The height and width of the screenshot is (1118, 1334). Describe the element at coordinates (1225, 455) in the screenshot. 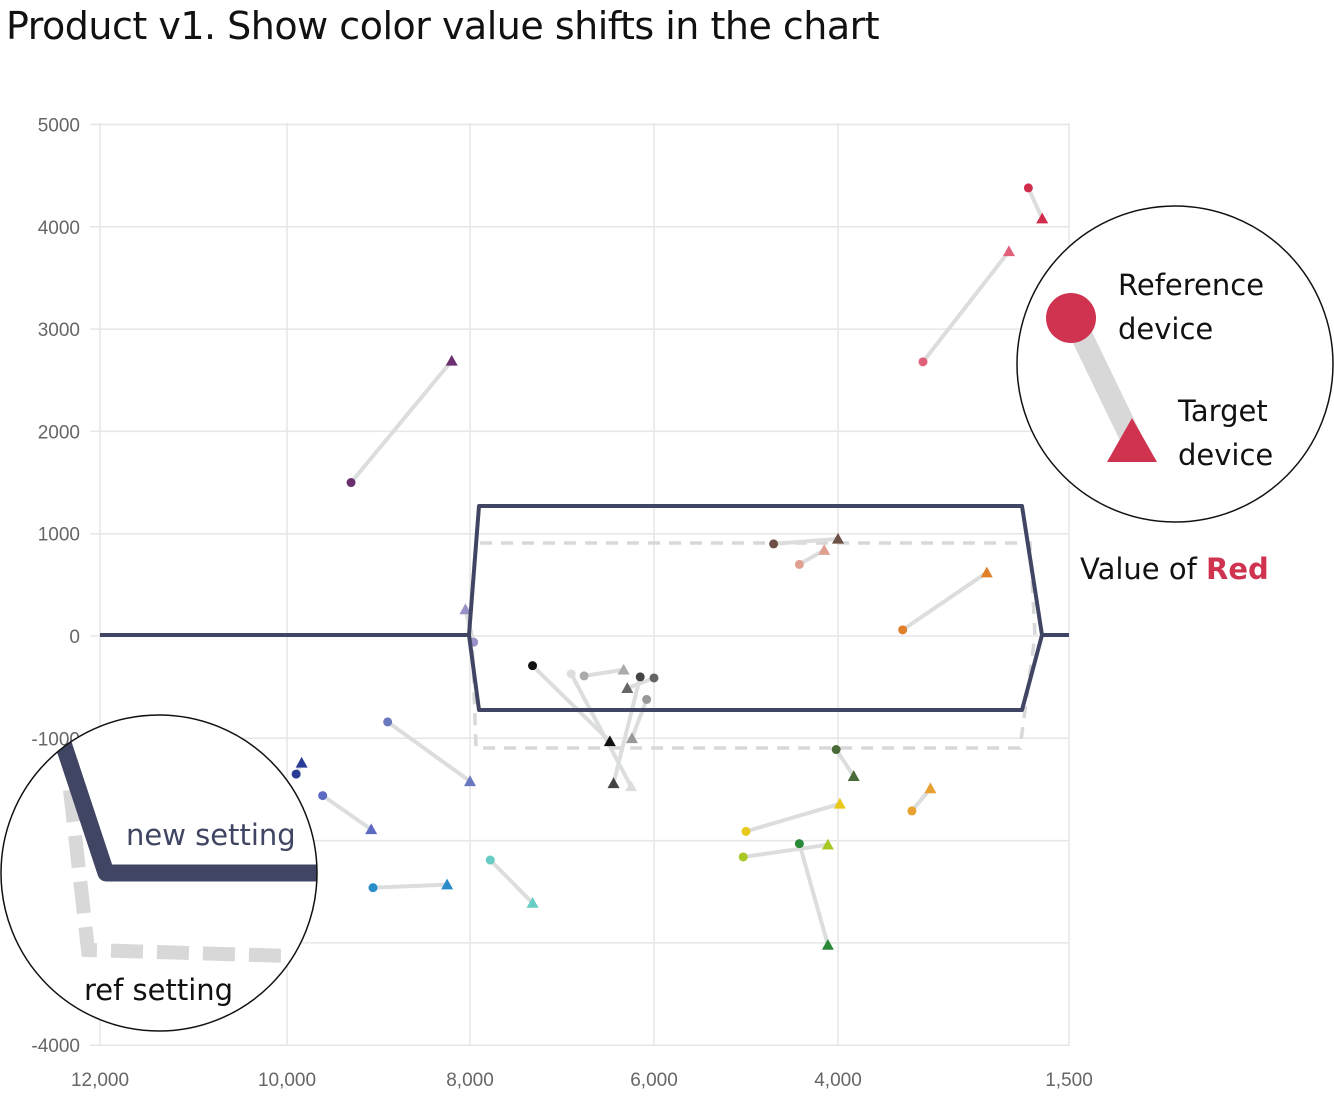

I see `legend-target-label-2: device` at that location.